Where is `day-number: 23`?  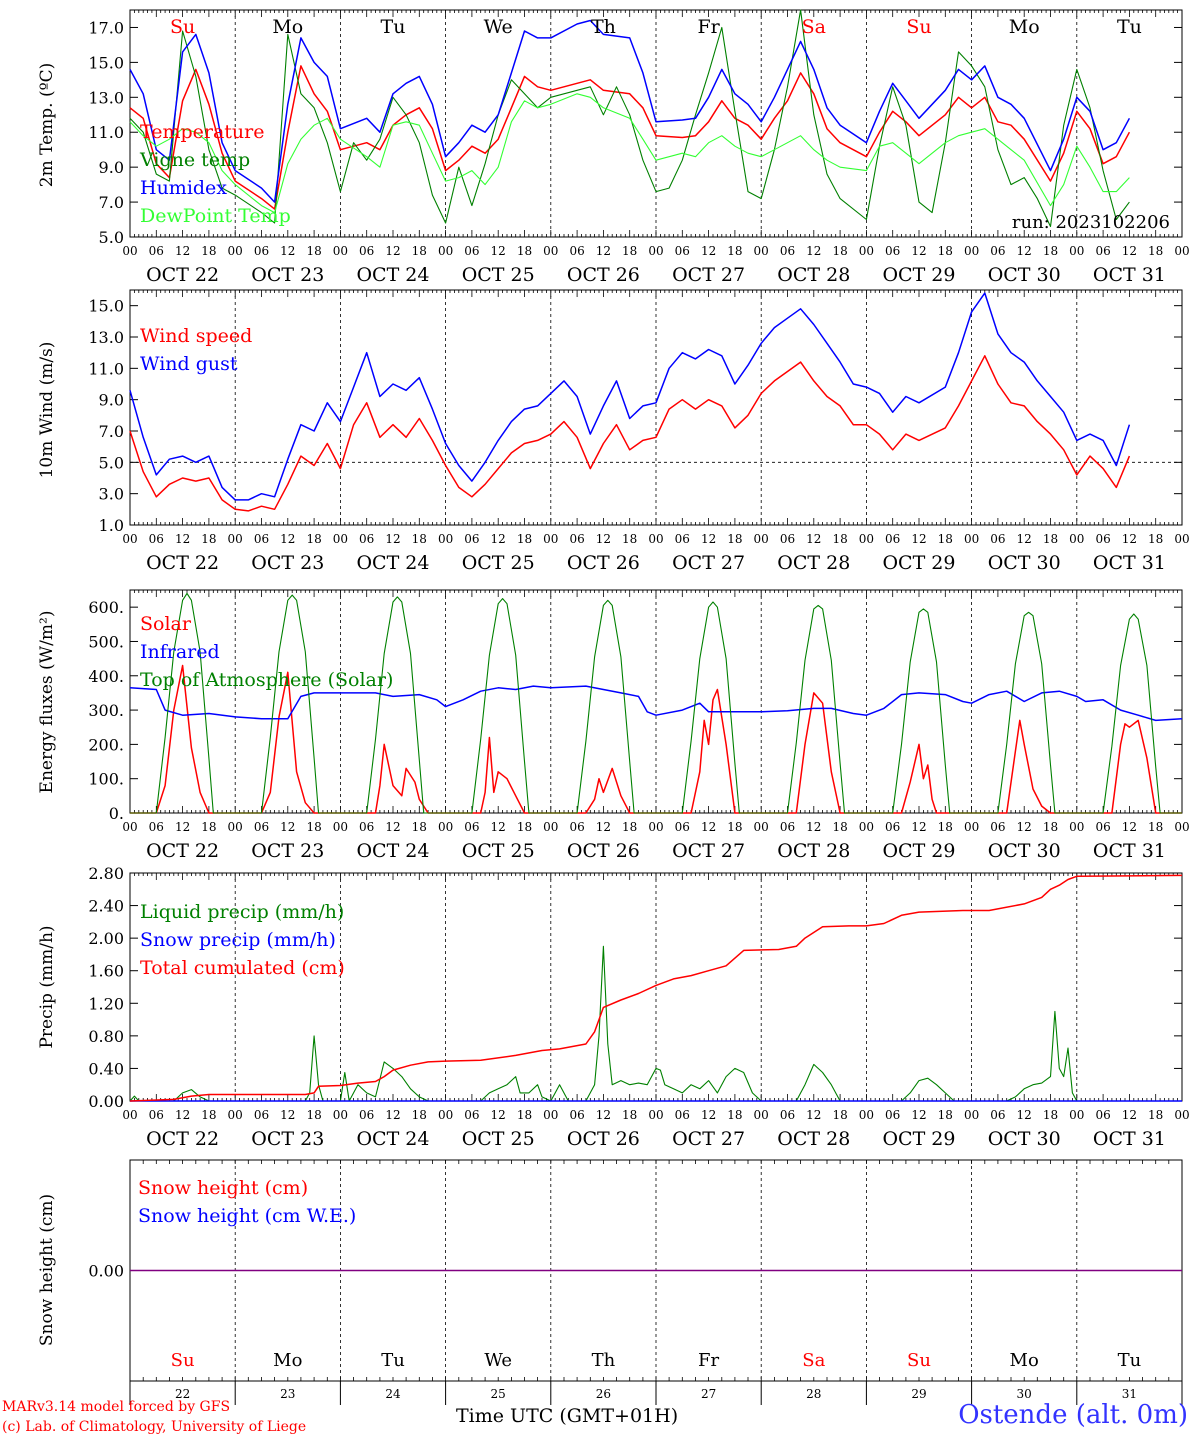
day-number: 23 is located at coordinates (287, 1394).